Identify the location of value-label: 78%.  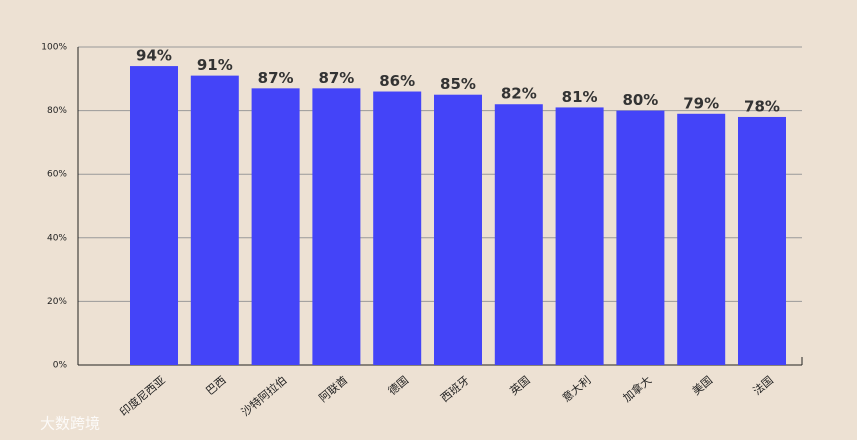
(762, 106).